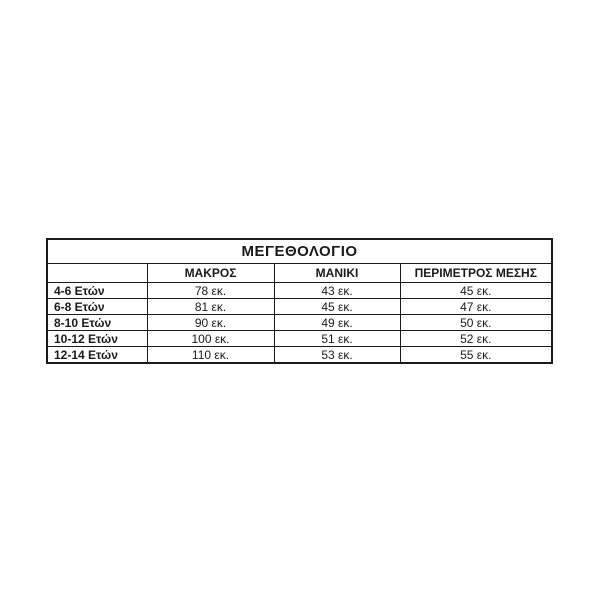 This screenshot has width=600, height=600. What do you see at coordinates (337, 273) in the screenshot?
I see `column-header-sleeve: ΜΑΝΙΚΙ` at bounding box center [337, 273].